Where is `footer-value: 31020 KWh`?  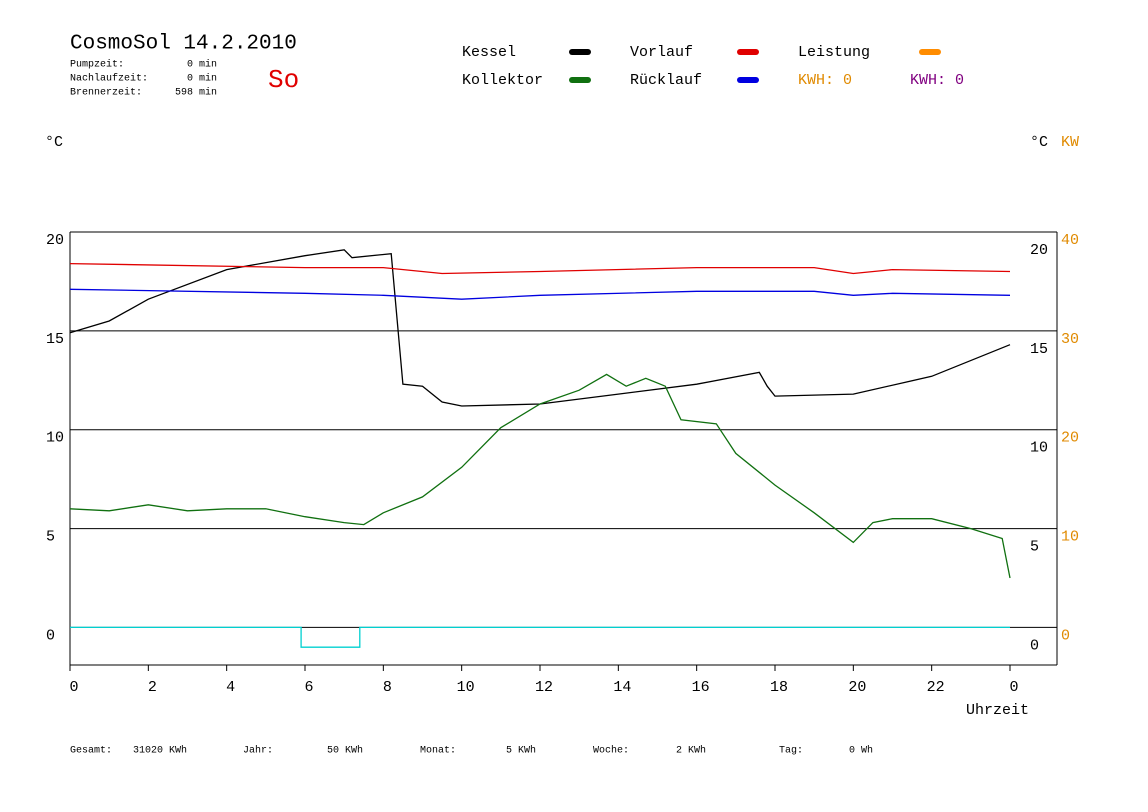
footer-value: 31020 KWh is located at coordinates (160, 751).